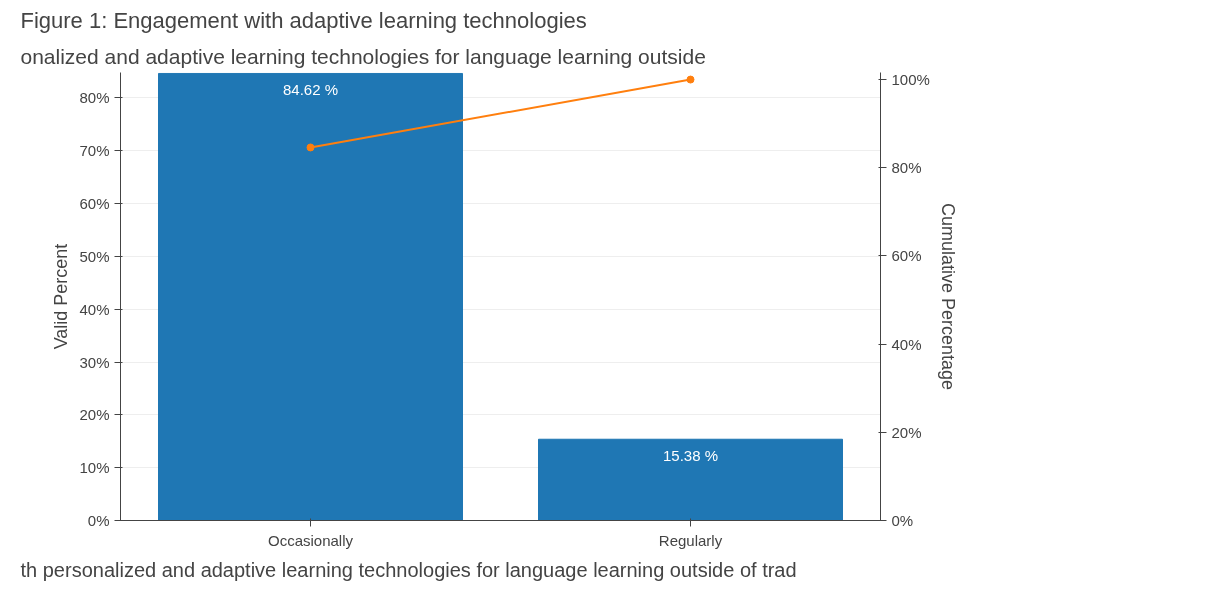 Image resolution: width=1214 pixels, height=590 pixels. Describe the element at coordinates (906, 256) in the screenshot. I see `y2-tick-label: 60%` at that location.